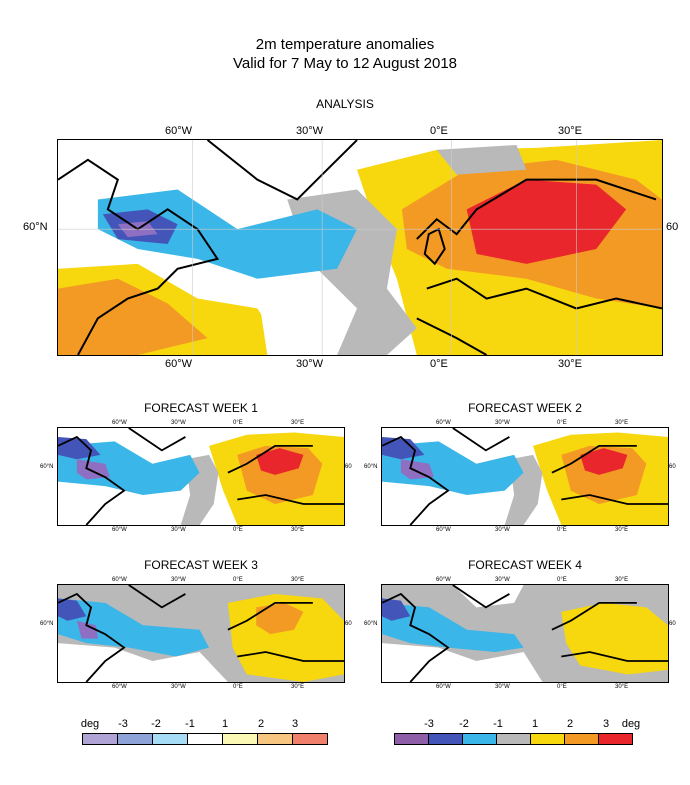 This screenshot has height=785, width=690. I want to click on week3-title: FORECAST WEEK 3, so click(201, 565).